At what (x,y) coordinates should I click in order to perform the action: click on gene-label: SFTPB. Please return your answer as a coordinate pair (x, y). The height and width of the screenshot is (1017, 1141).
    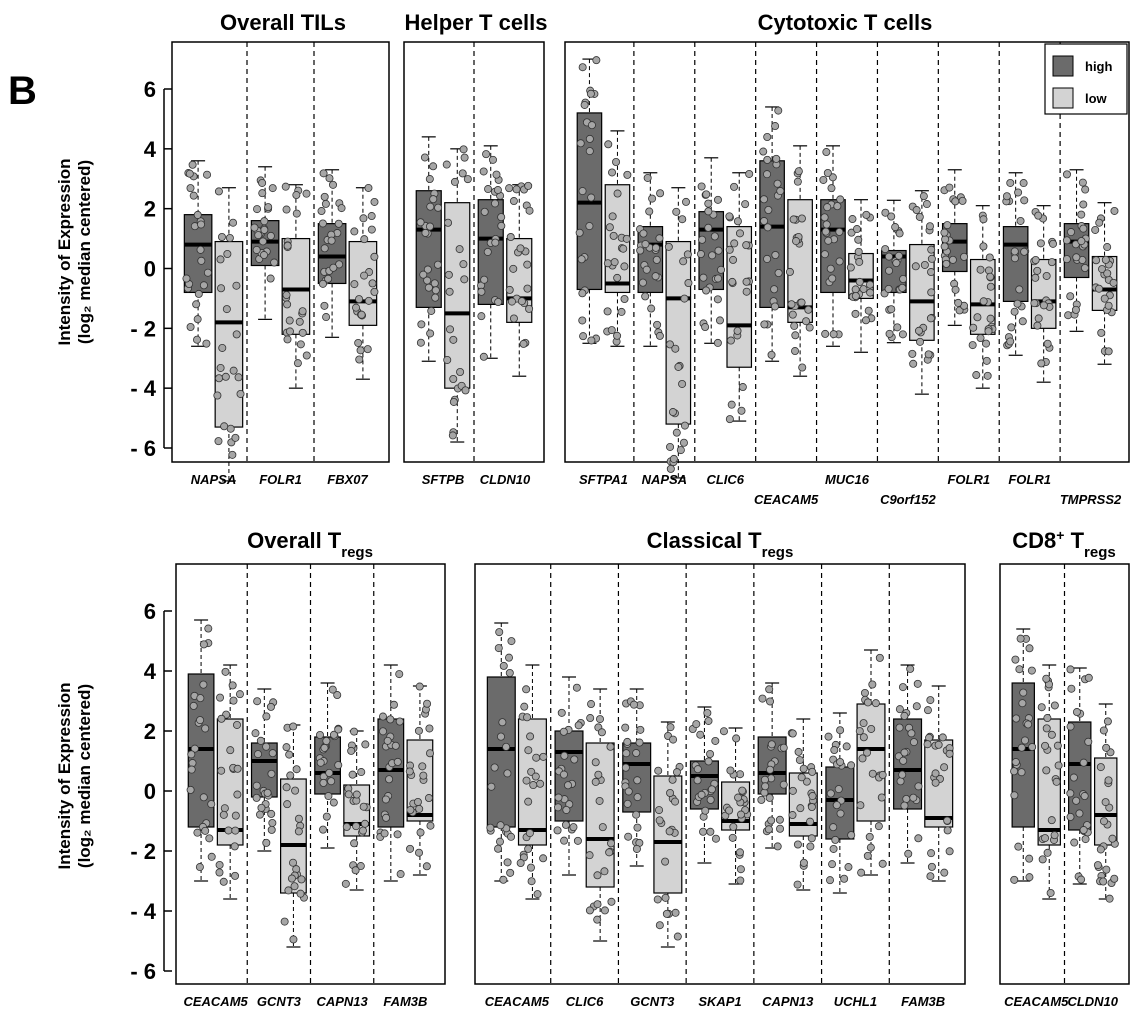
    Looking at the image, I should click on (443, 479).